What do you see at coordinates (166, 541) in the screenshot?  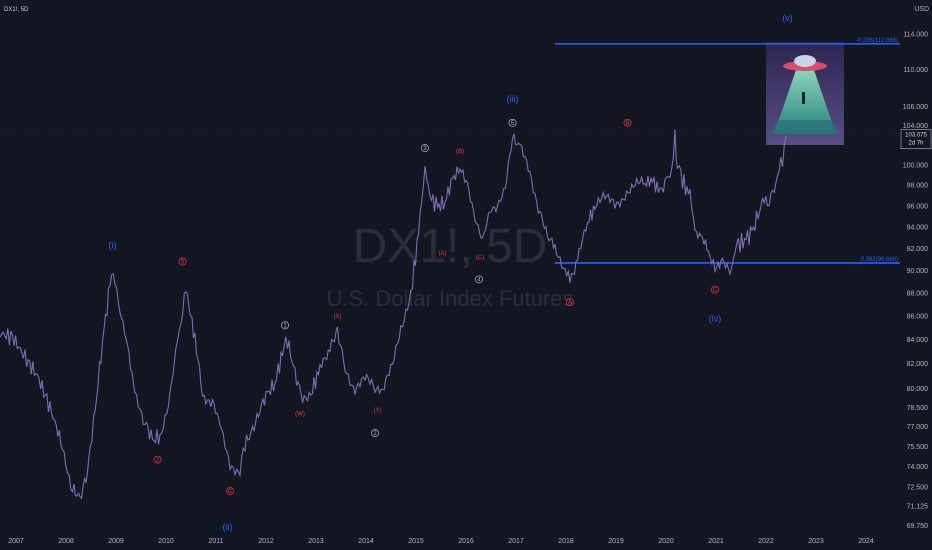 I see `x-tick-label: 2010` at bounding box center [166, 541].